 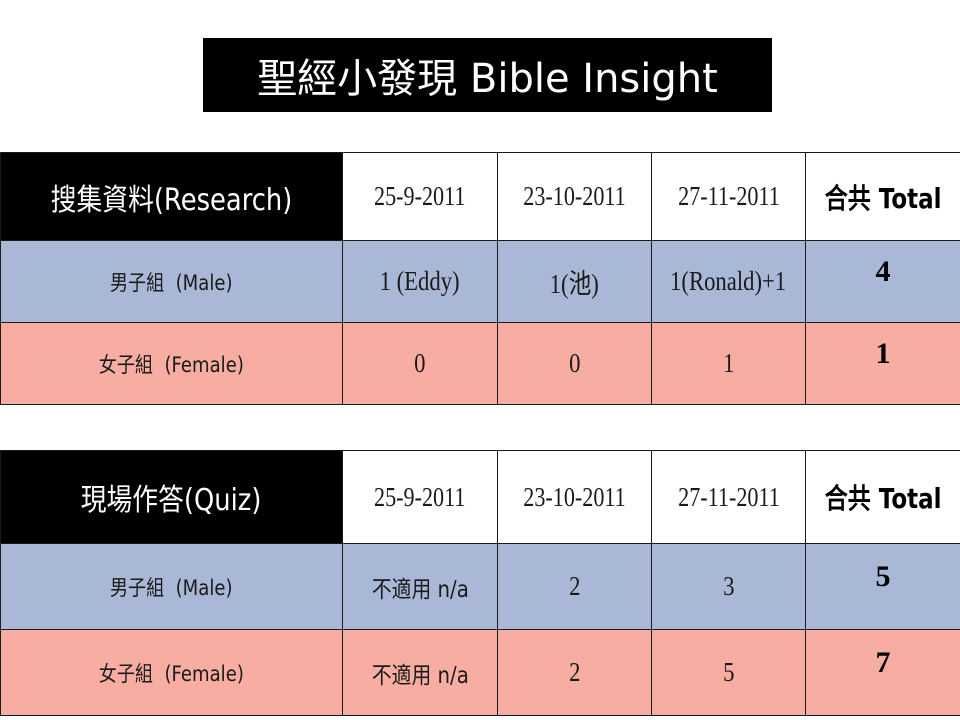 What do you see at coordinates (882, 497) in the screenshot?
I see `quiz-total-header: 合共 Total` at bounding box center [882, 497].